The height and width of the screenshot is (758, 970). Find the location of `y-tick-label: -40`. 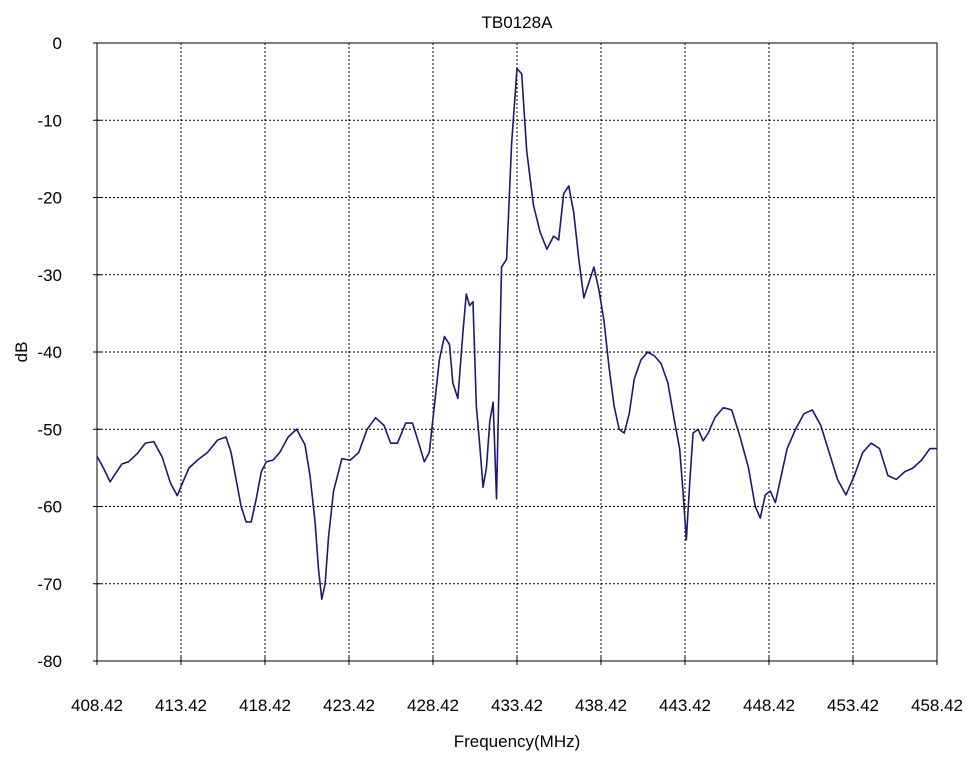

y-tick-label: -40 is located at coordinates (49, 352).